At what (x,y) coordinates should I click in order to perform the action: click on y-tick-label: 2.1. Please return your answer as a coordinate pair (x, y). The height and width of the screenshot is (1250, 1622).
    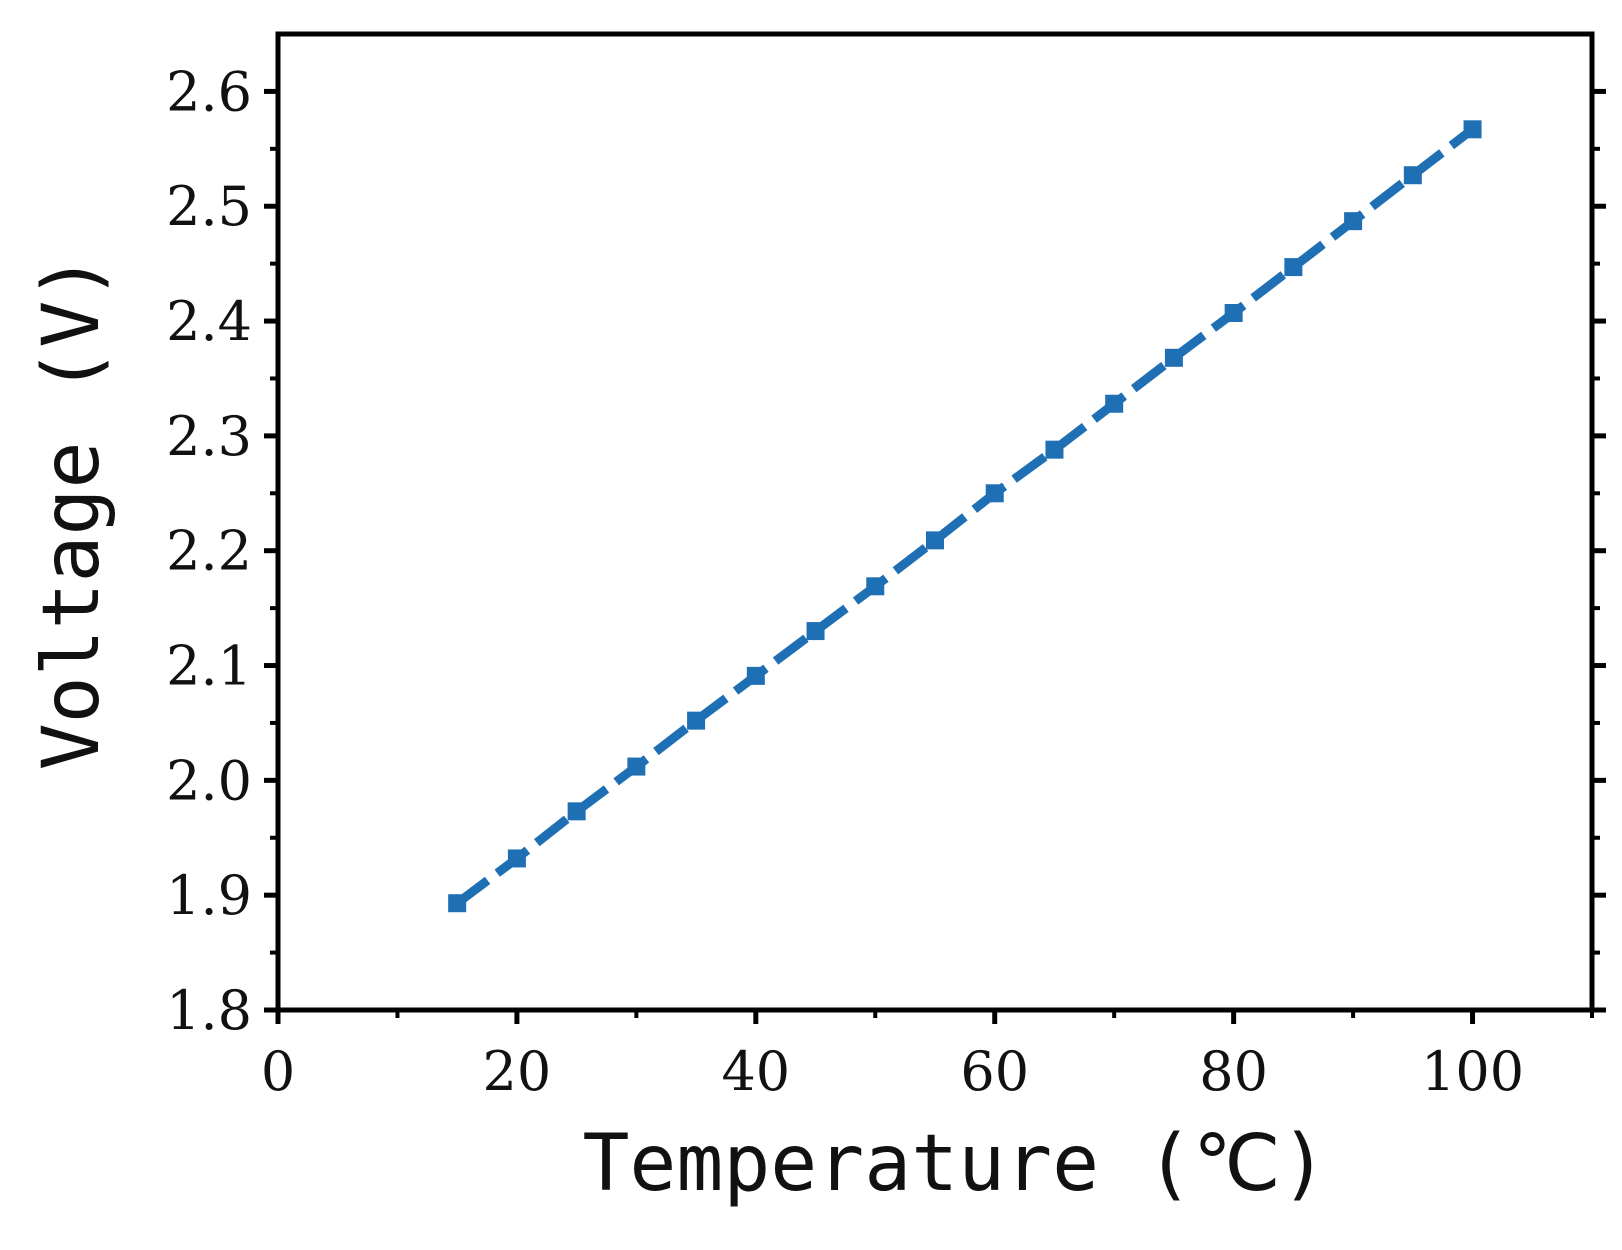
    Looking at the image, I should click on (209, 666).